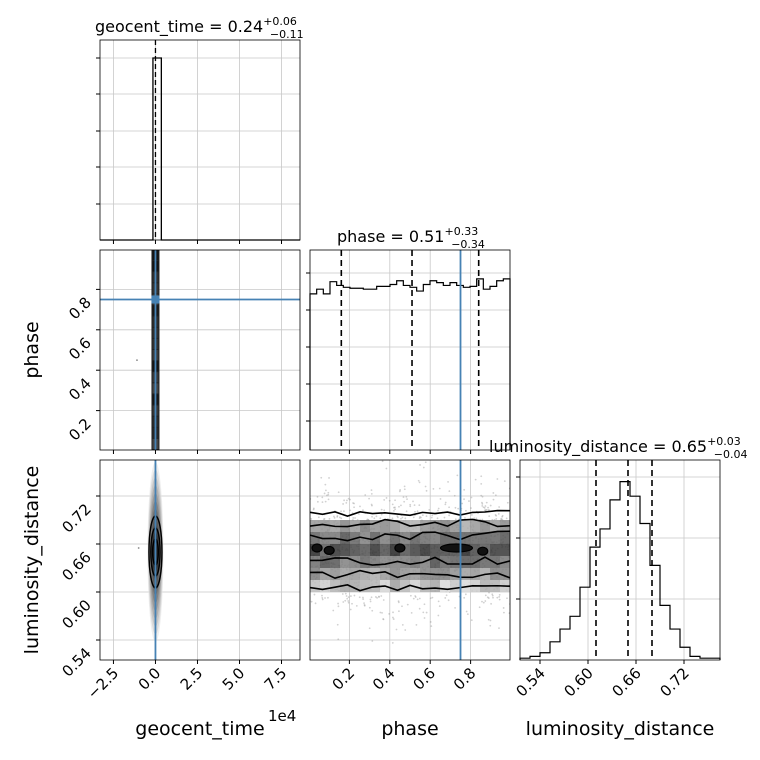  I want to click on luminosity-distance-vs-phase-panel, so click(410, 554).